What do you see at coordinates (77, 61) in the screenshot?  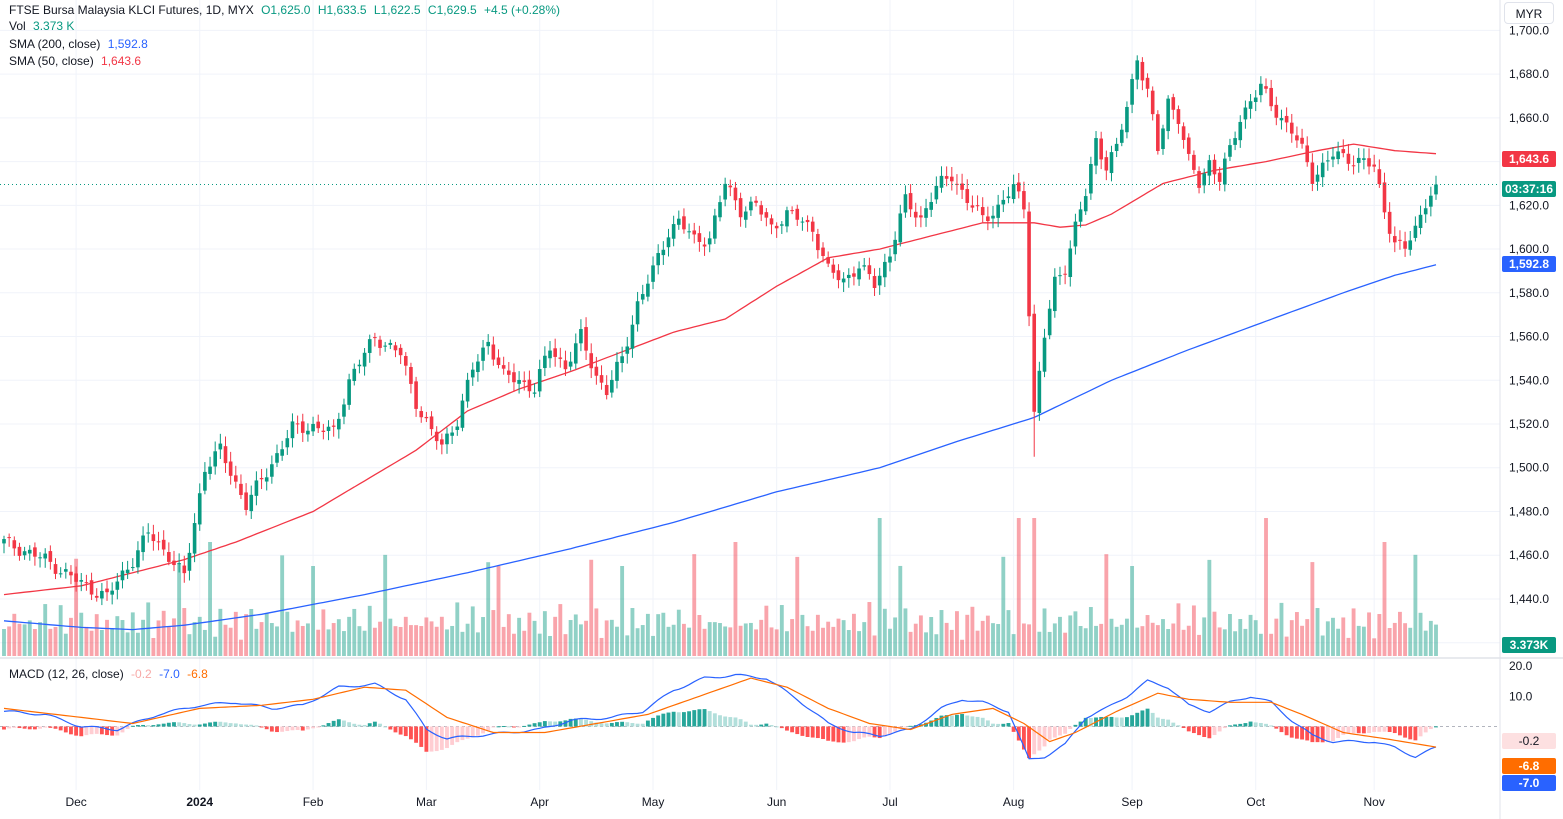 I see `sma50-legend: SMA (50, close) 1,643.6` at bounding box center [77, 61].